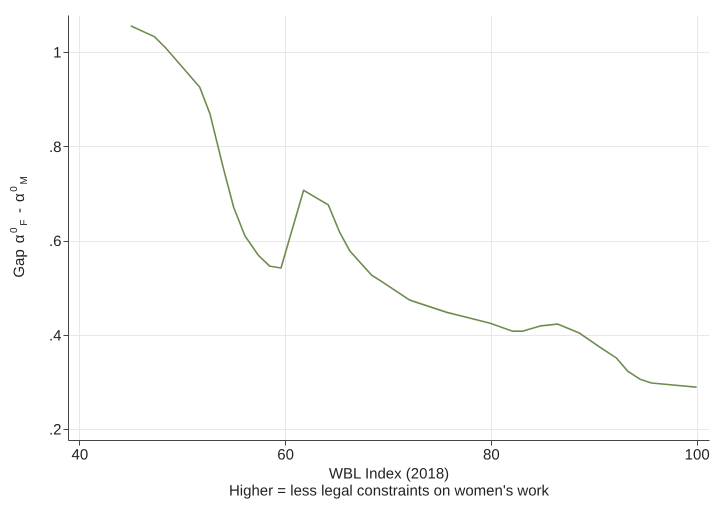 Image resolution: width=714 pixels, height=508 pixels. What do you see at coordinates (285, 455) in the screenshot?
I see `x-tick-label: 60` at bounding box center [285, 455].